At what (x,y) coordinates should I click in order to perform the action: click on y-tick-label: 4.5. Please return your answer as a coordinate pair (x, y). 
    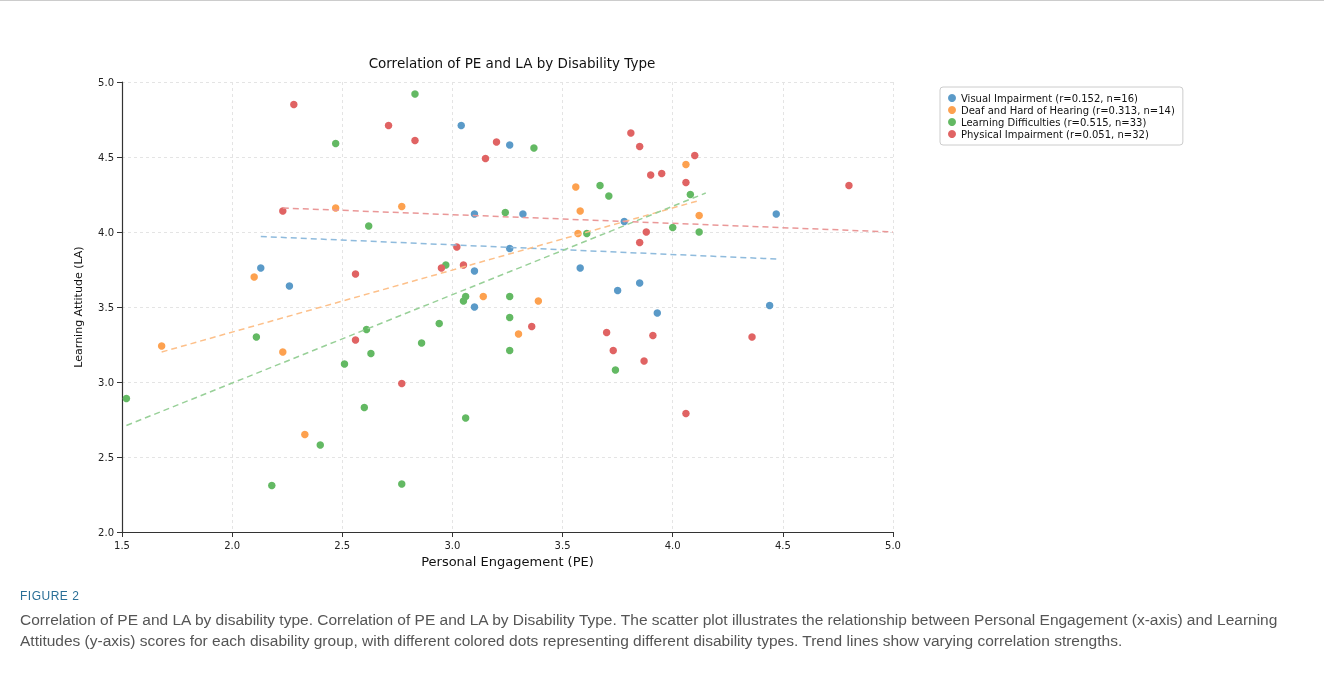
    Looking at the image, I should click on (106, 157).